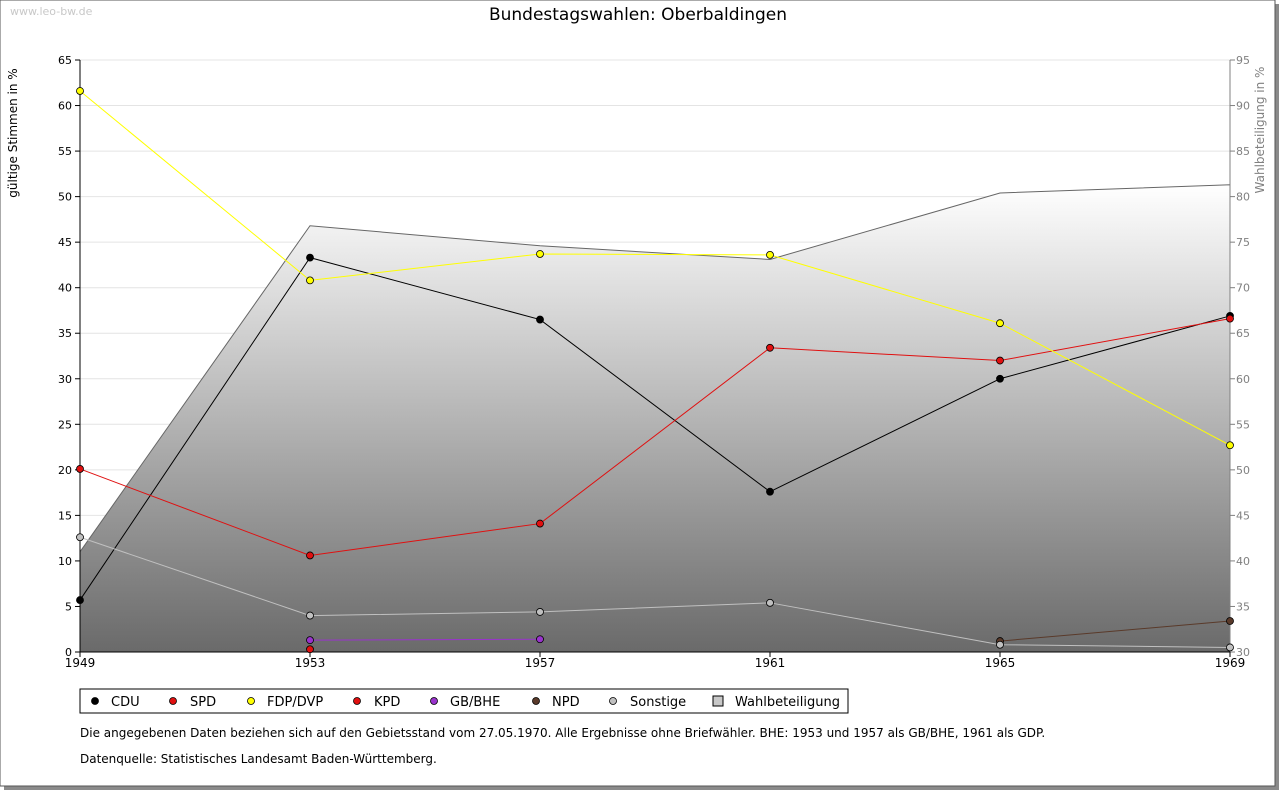 This screenshot has height=791, width=1280. Describe the element at coordinates (51, 11) in the screenshot. I see `watermark: www.leo-bw.de` at that location.